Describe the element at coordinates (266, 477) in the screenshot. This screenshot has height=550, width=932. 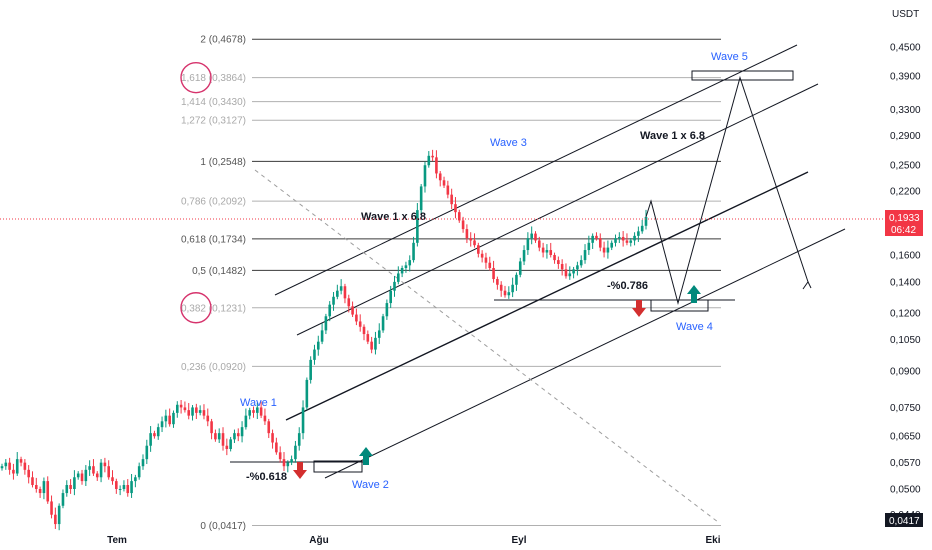
I see `pct-label-a: -%0.618` at that location.